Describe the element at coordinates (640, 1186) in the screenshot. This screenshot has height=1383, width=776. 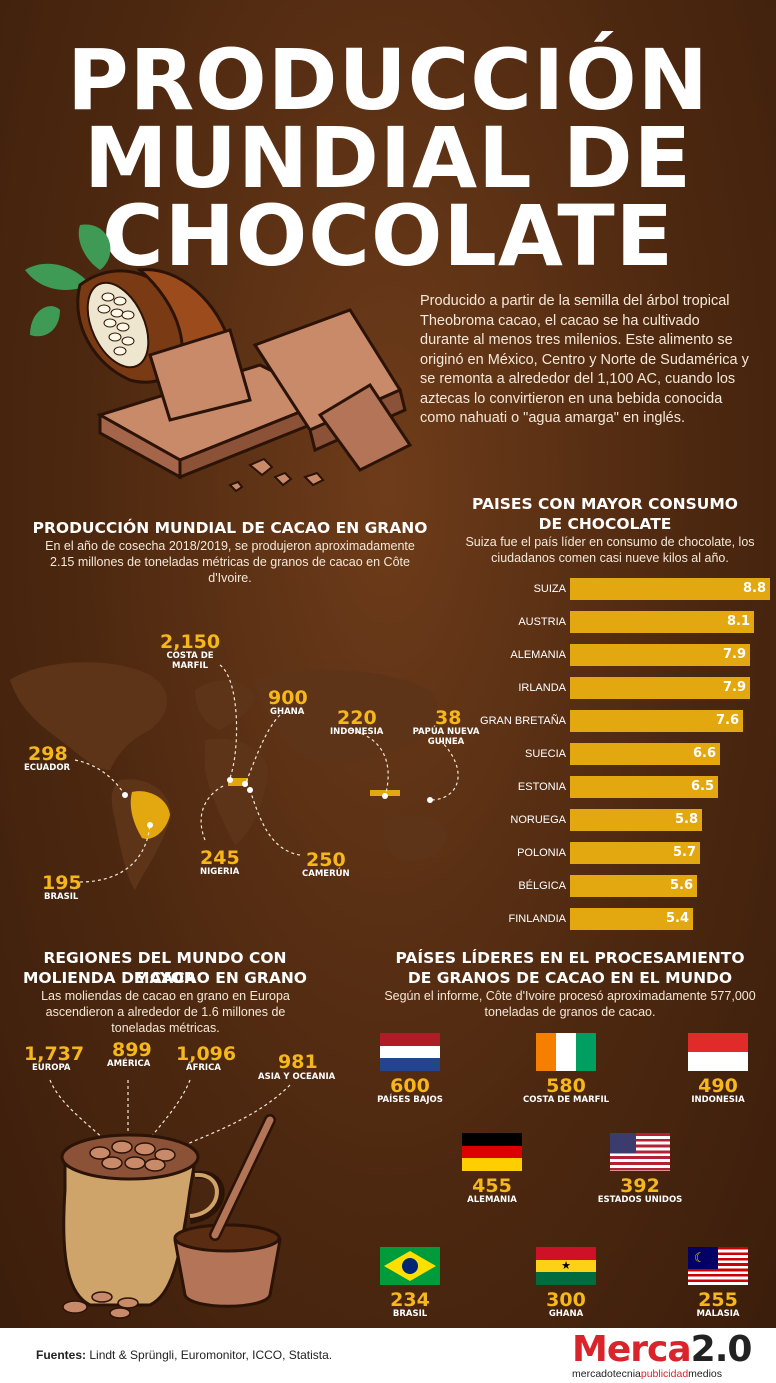
I see `proc-value-estados-unidos: 392` at that location.